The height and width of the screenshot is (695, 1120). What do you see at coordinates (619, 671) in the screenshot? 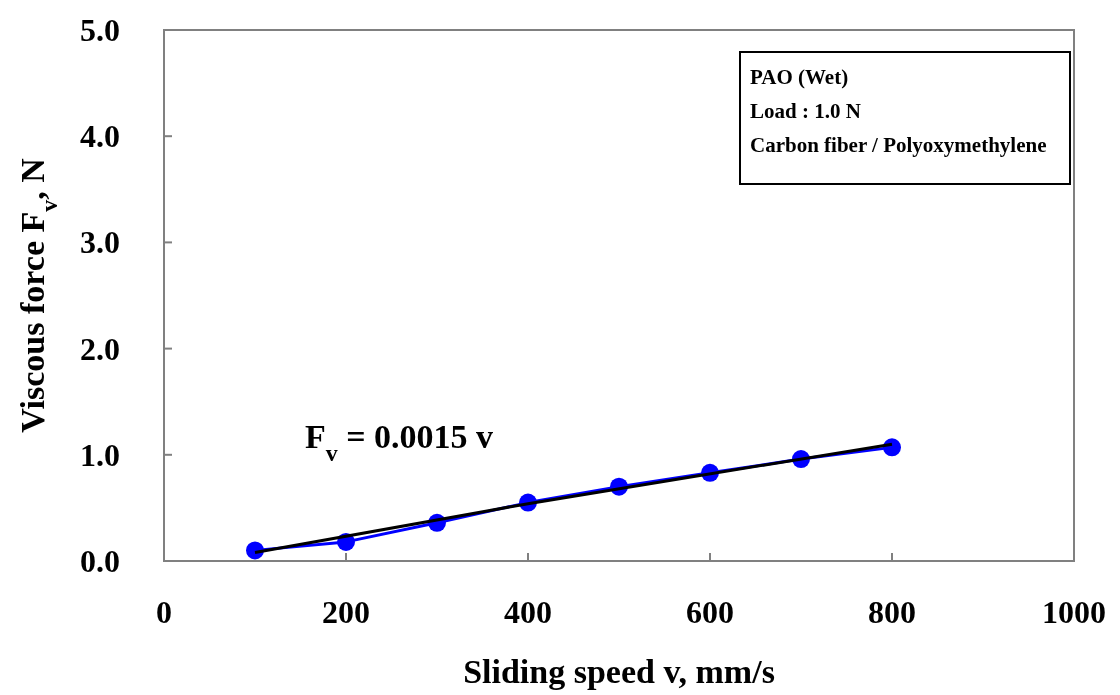
I see `x-axis-title: Sliding speed v, mm/s` at bounding box center [619, 671].